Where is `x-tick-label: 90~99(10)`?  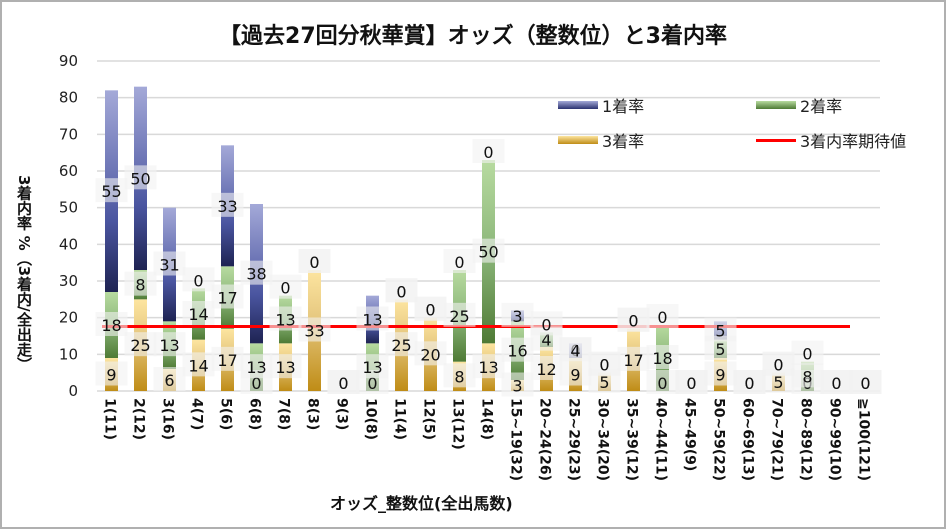
x-tick-label: 90~99(10) is located at coordinates (835, 439).